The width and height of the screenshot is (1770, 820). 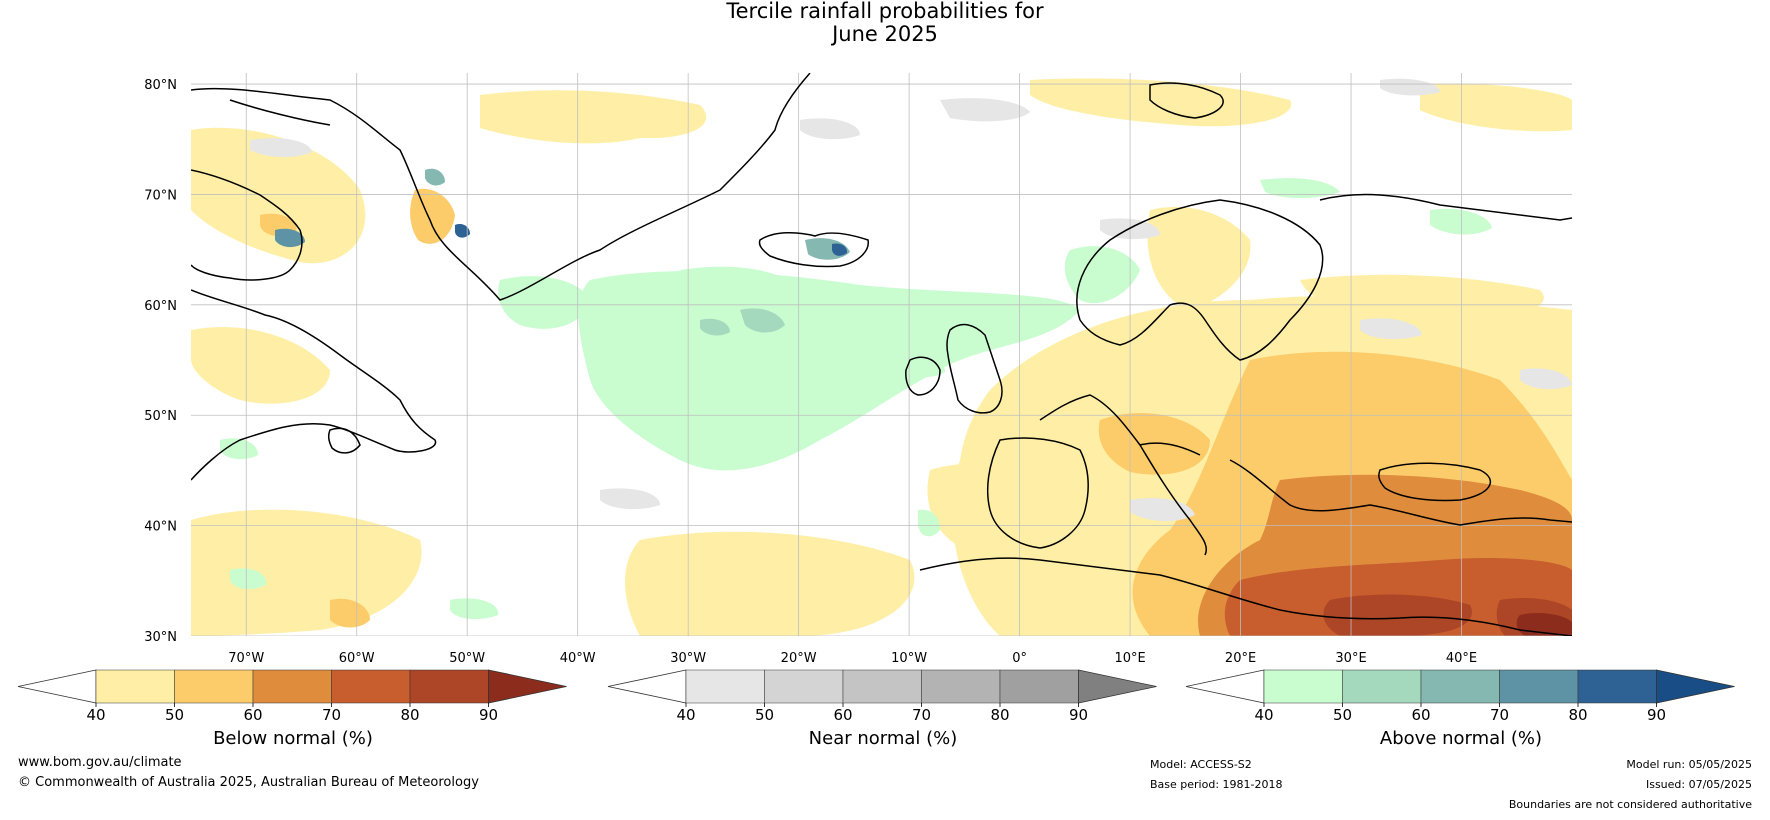 I want to click on above-region-barents, so click(x=1300, y=188).